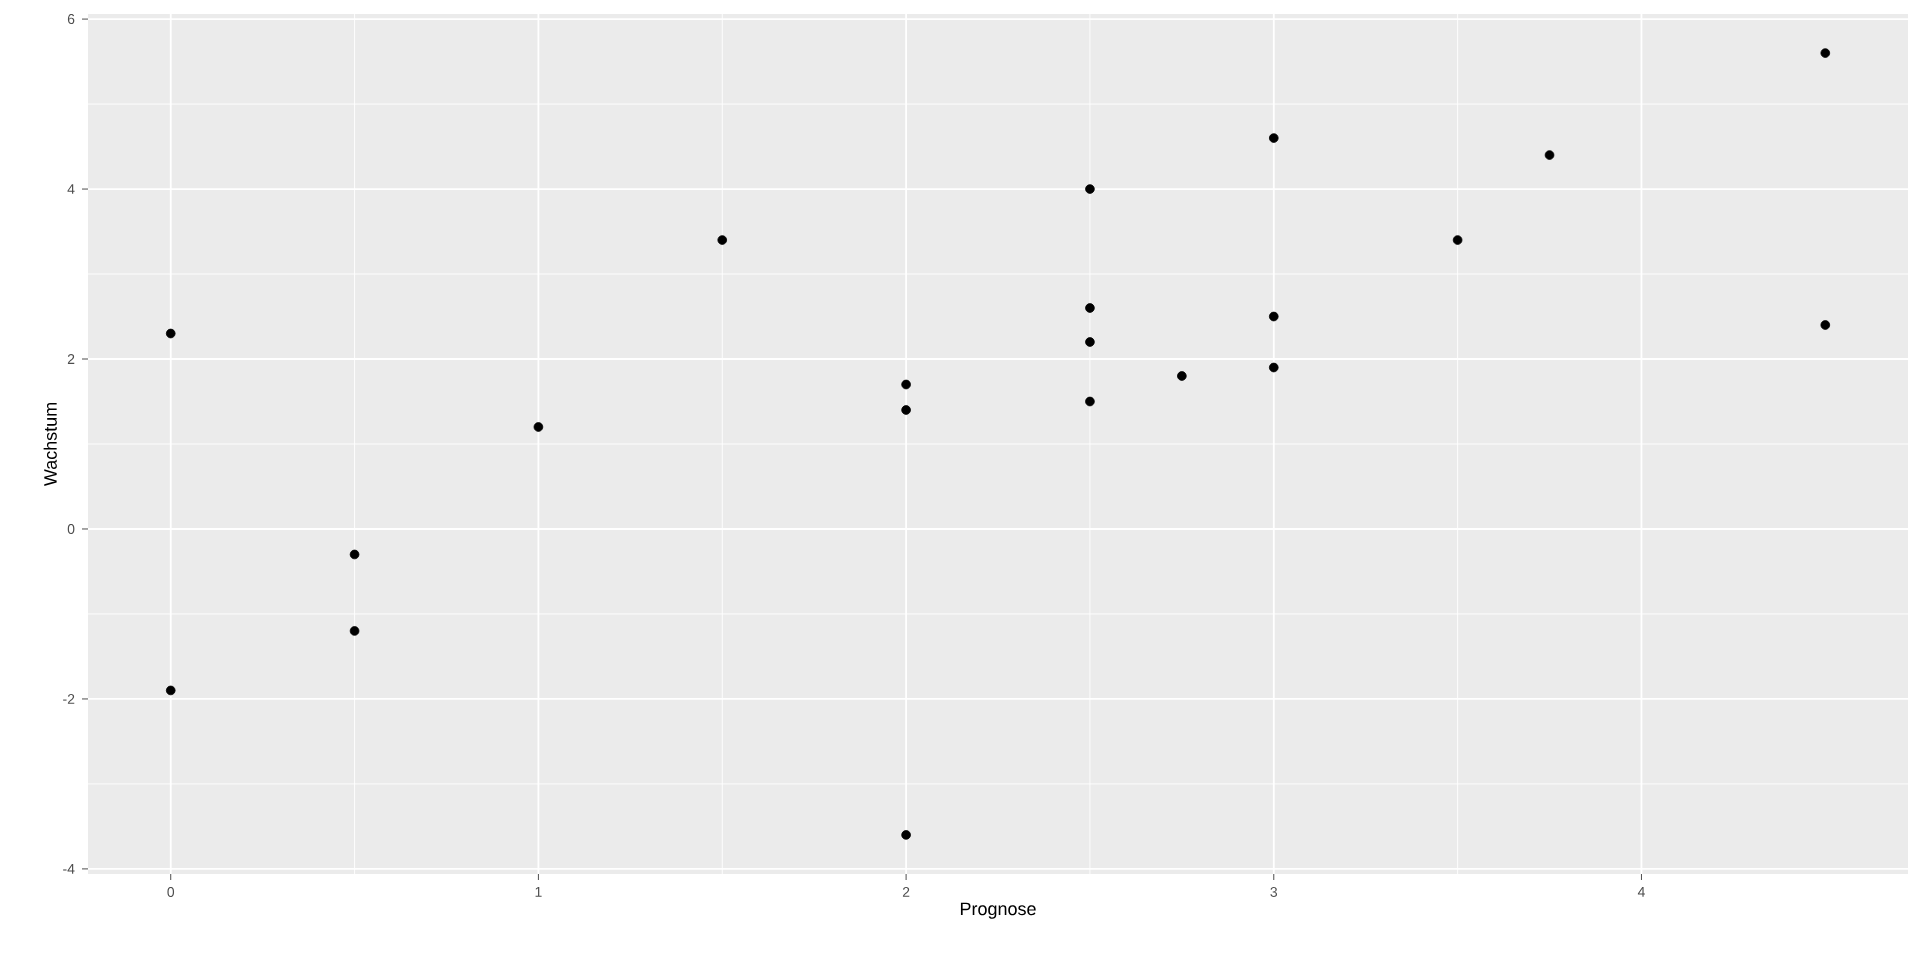 Image resolution: width=1920 pixels, height=960 pixels. What do you see at coordinates (998, 910) in the screenshot?
I see `x-axis-title: Prognose` at bounding box center [998, 910].